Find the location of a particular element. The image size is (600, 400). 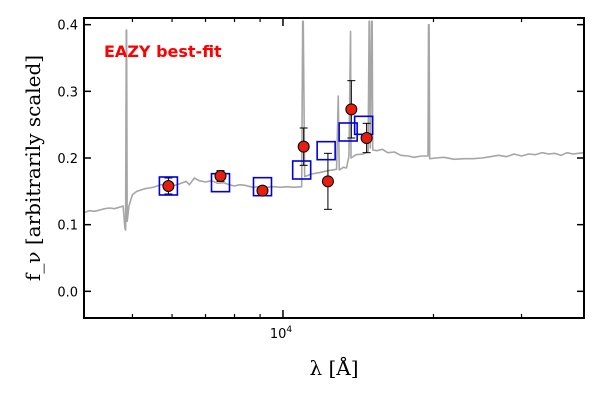

x-tick-labels: 104 is located at coordinates (281, 333).